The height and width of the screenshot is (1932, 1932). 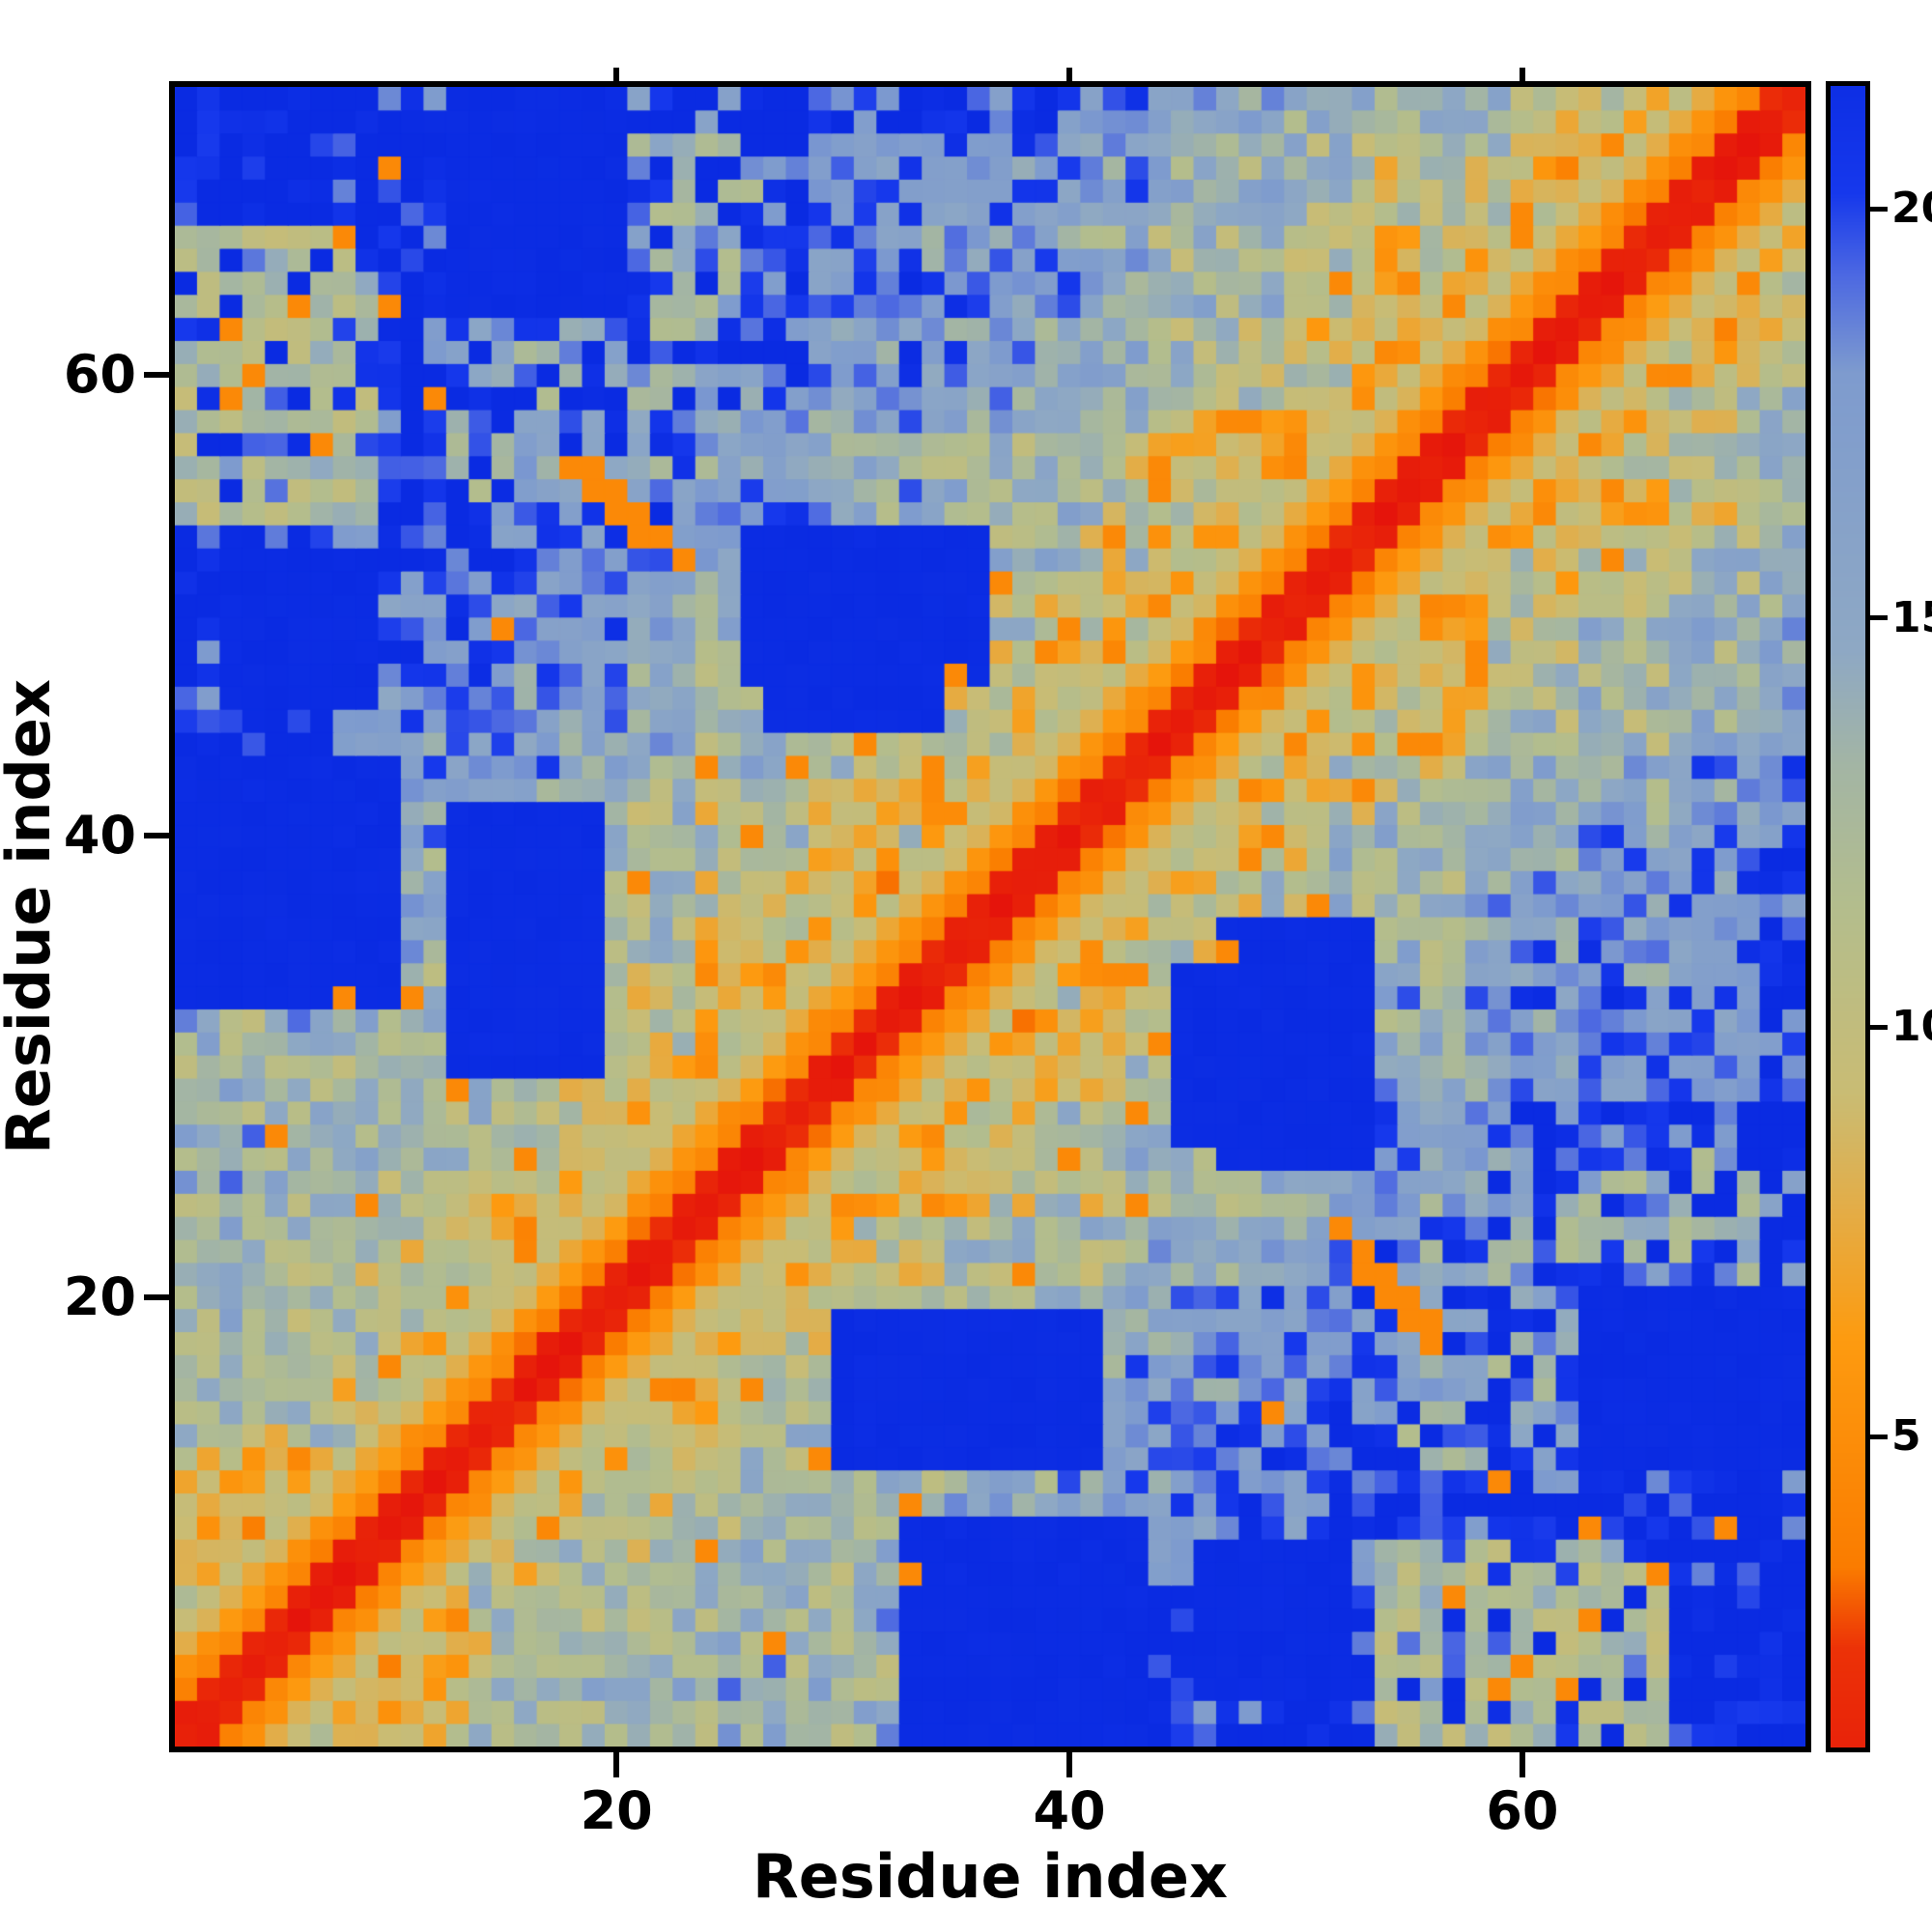 What do you see at coordinates (32, 916) in the screenshot?
I see `y-axis-label: Residue index` at bounding box center [32, 916].